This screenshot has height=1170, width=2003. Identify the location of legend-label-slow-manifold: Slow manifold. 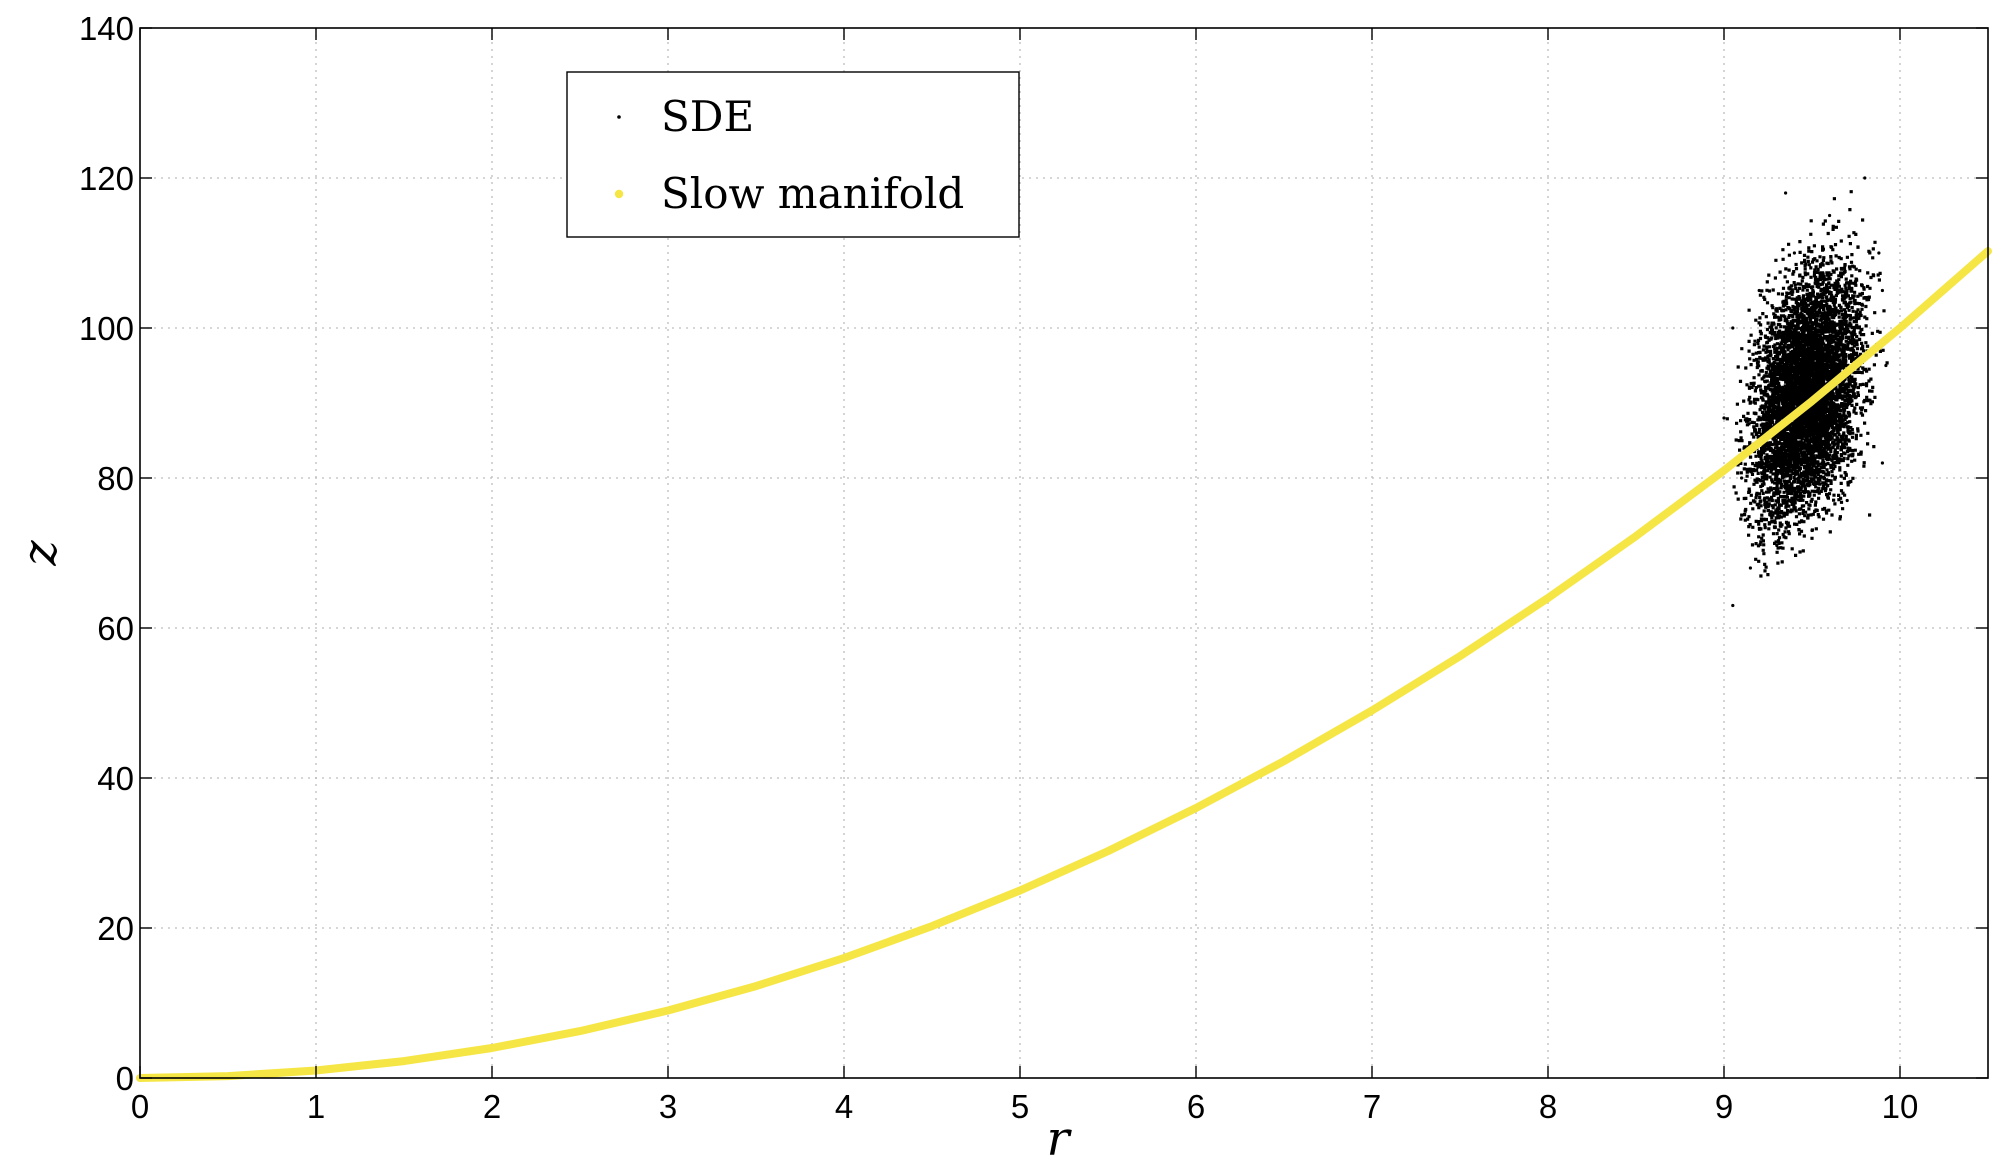
(812, 193).